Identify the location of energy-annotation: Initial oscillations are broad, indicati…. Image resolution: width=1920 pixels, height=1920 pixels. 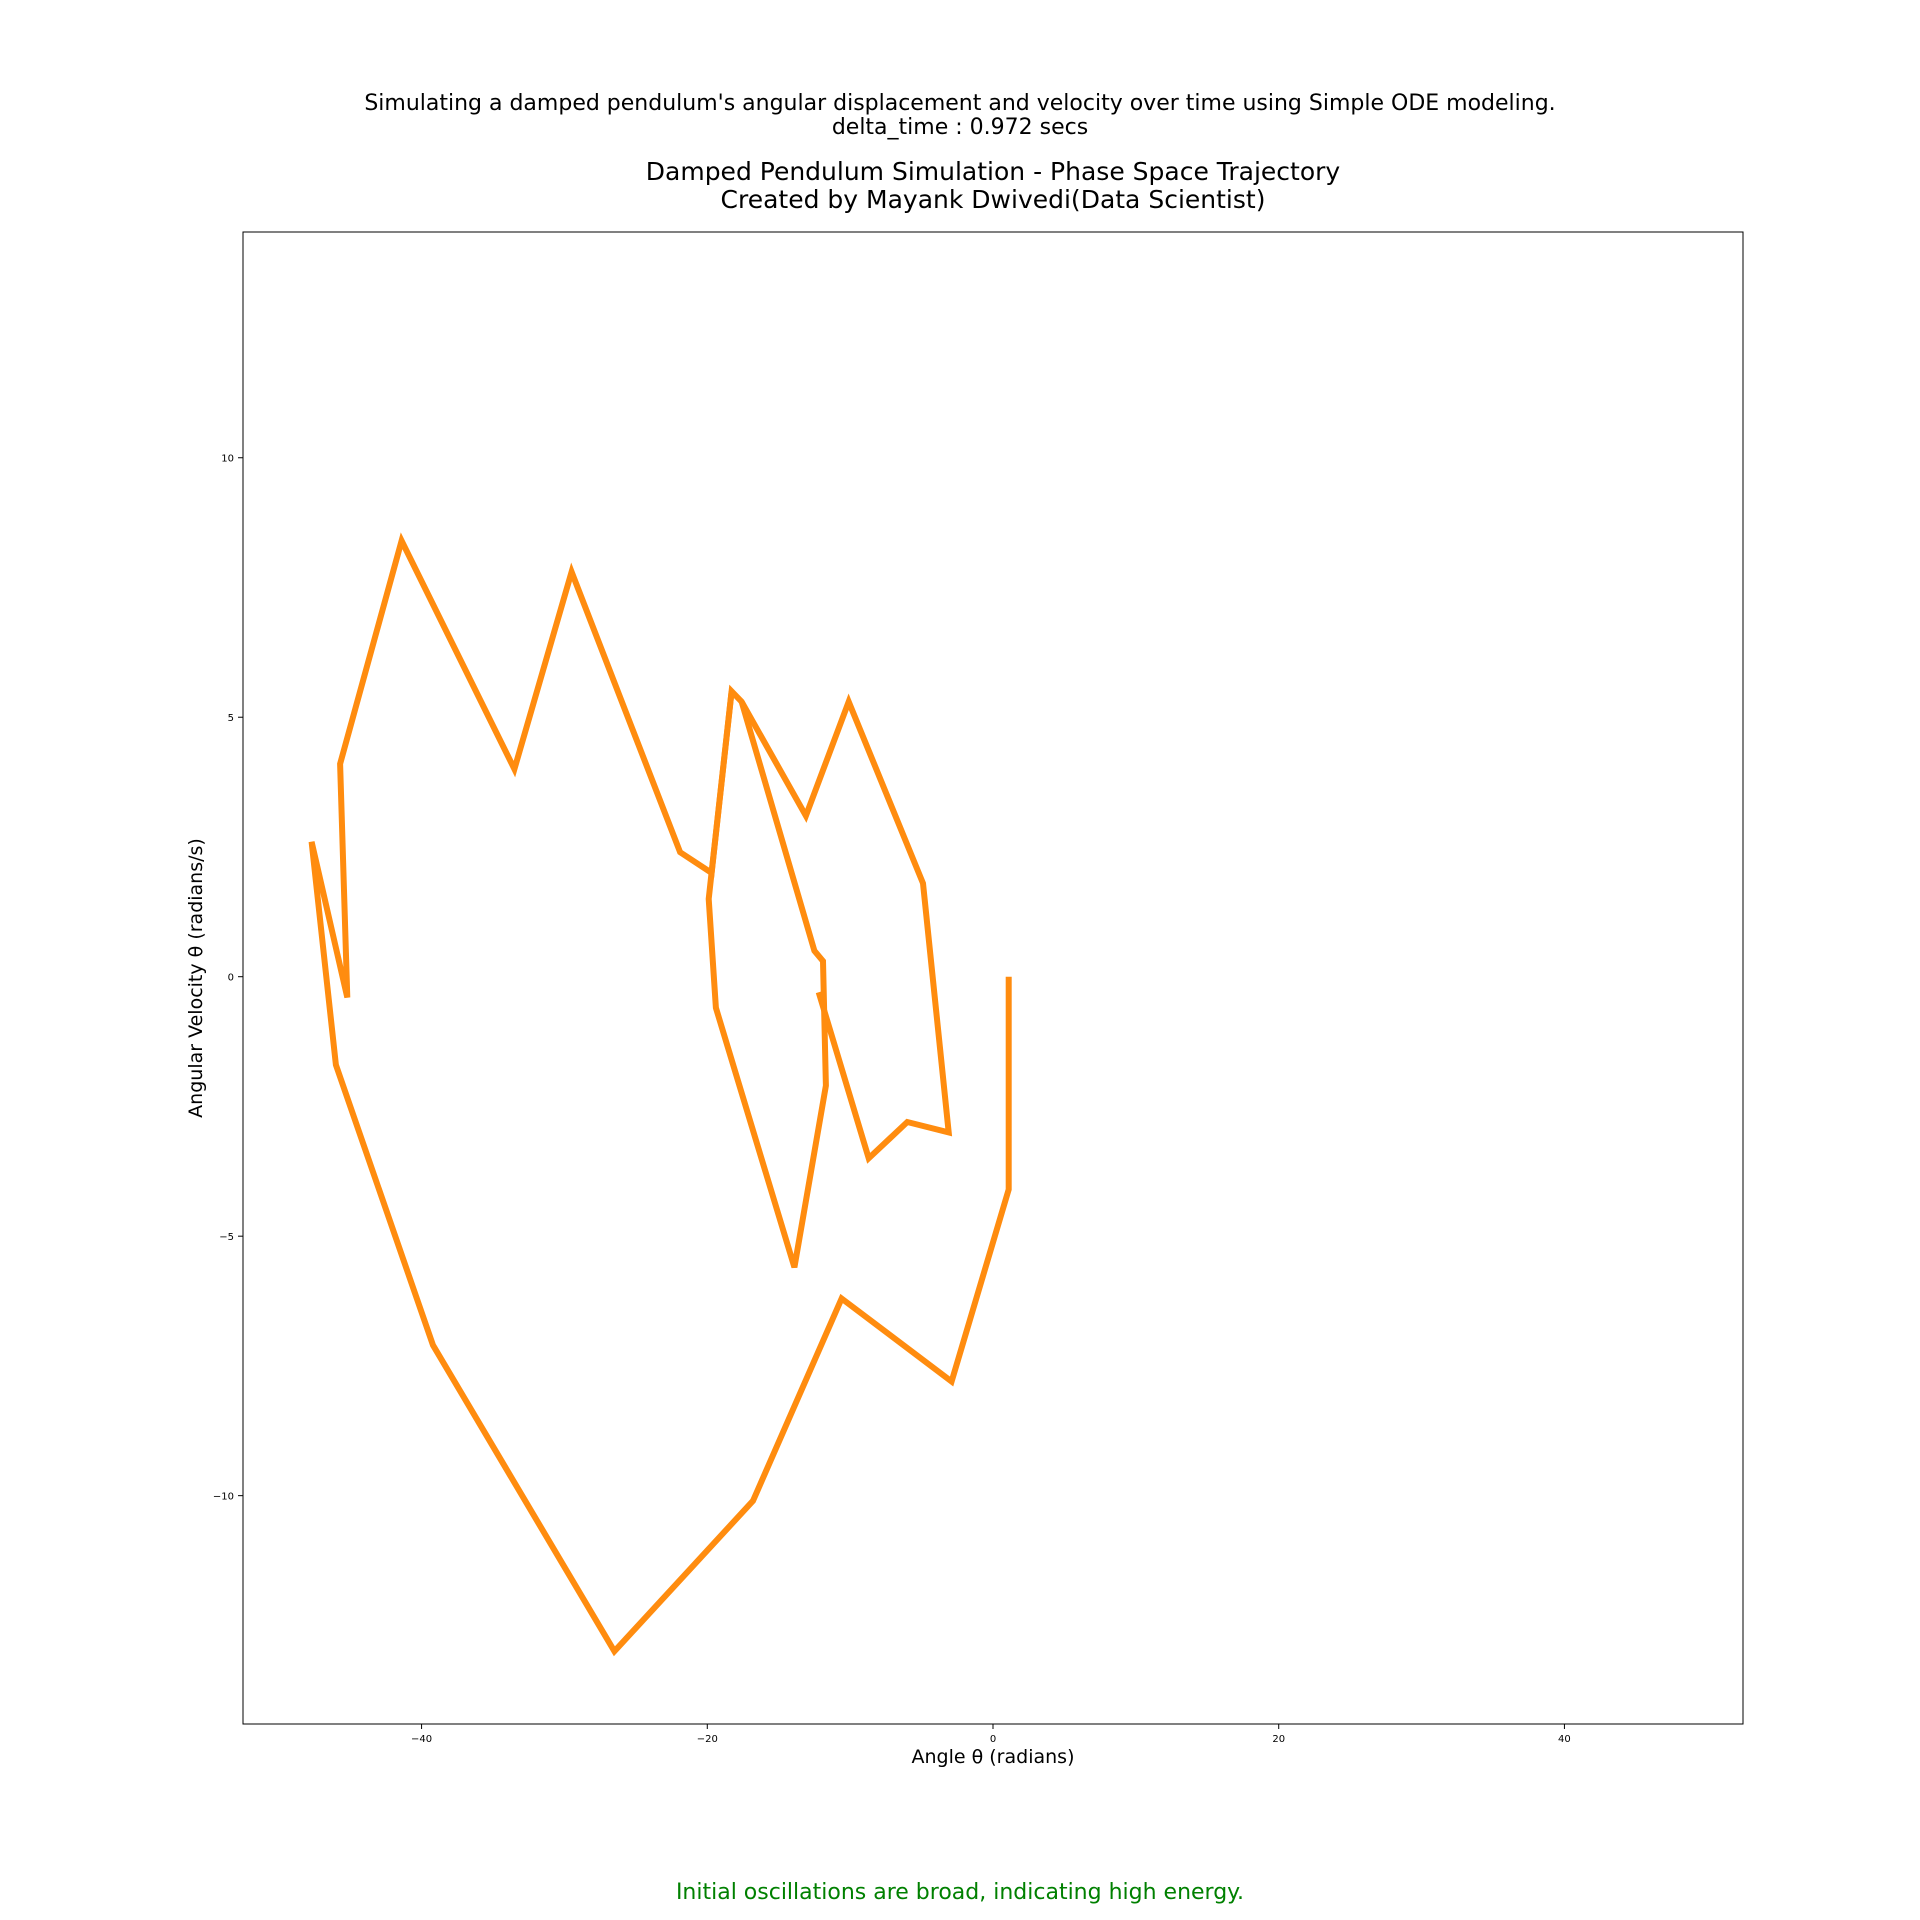
(960, 1892).